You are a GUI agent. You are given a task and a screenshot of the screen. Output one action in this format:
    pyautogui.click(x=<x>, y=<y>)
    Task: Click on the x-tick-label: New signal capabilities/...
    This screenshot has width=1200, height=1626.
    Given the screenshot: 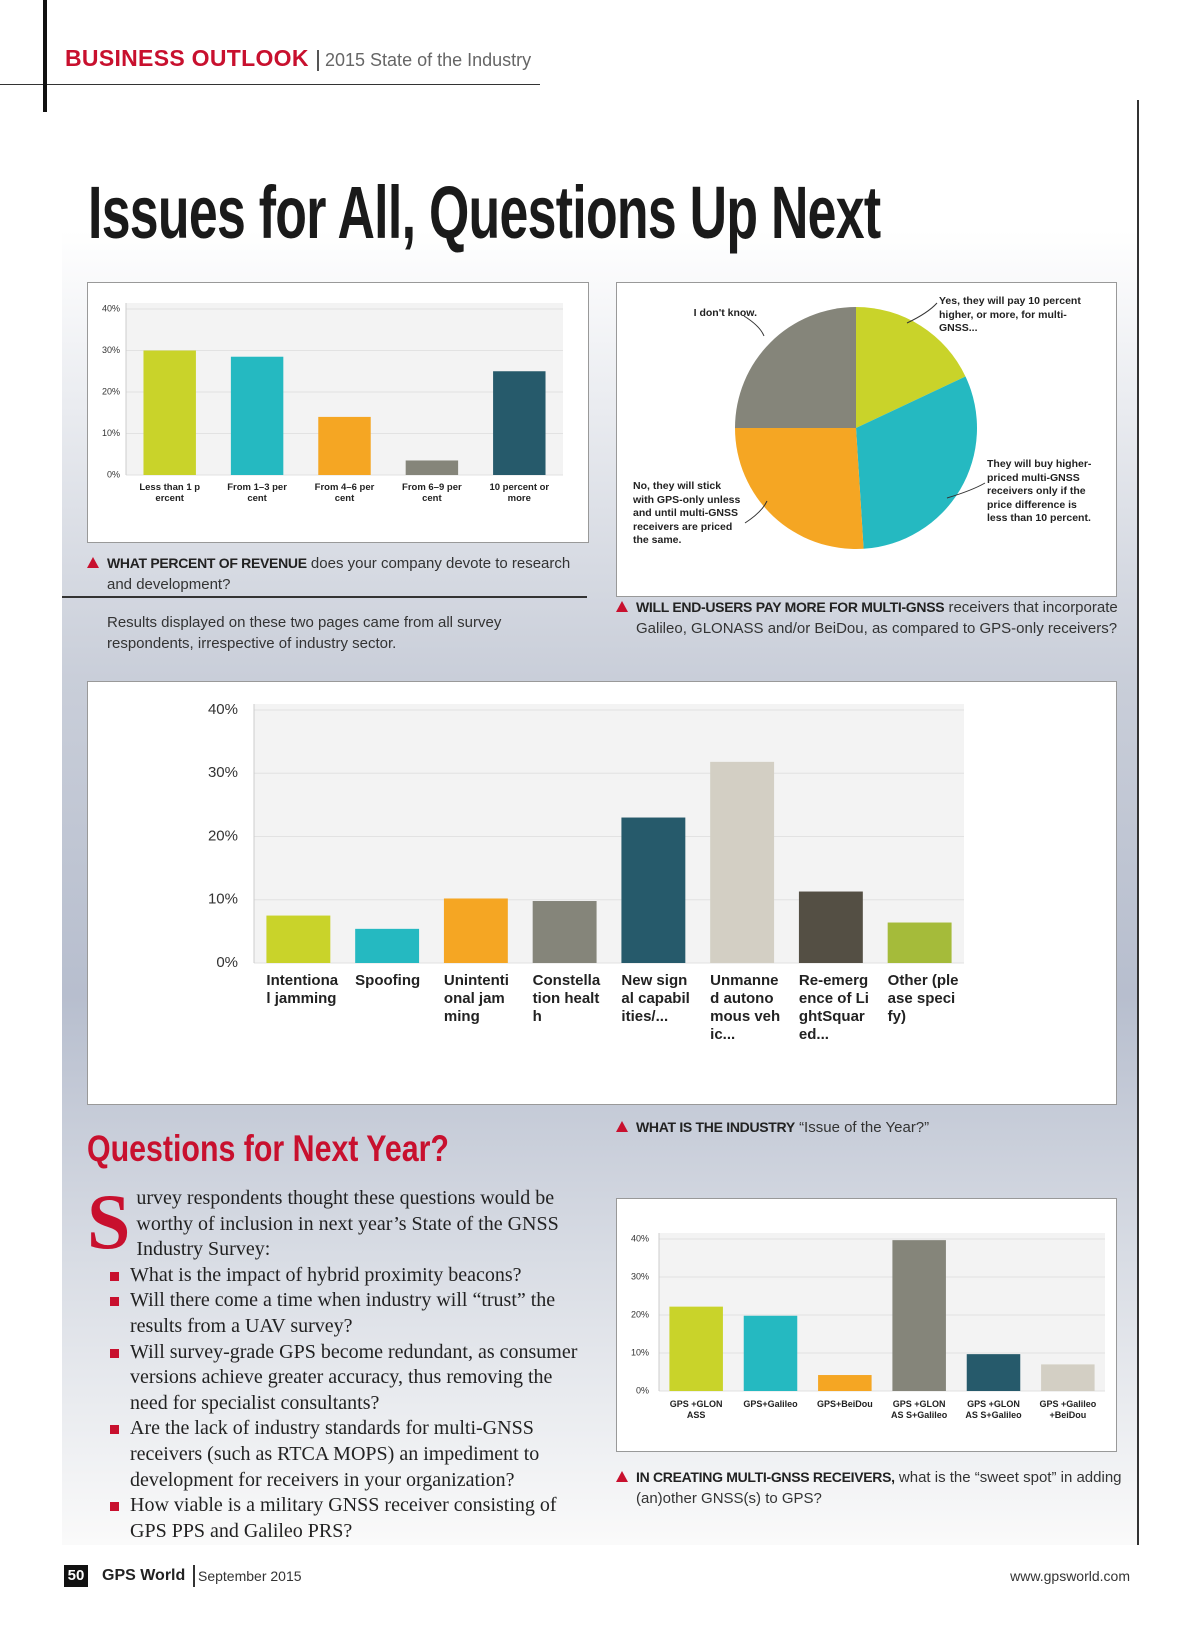 What is the action you would take?
    pyautogui.click(x=655, y=998)
    